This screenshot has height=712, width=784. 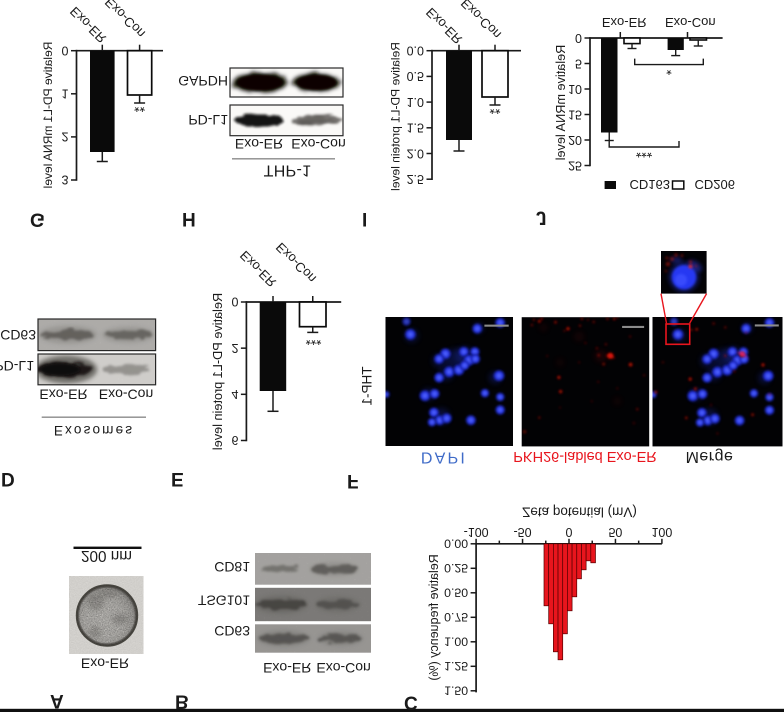 What do you see at coordinates (575, 140) in the screenshot?
I see `svg-text: 20` at bounding box center [575, 140].